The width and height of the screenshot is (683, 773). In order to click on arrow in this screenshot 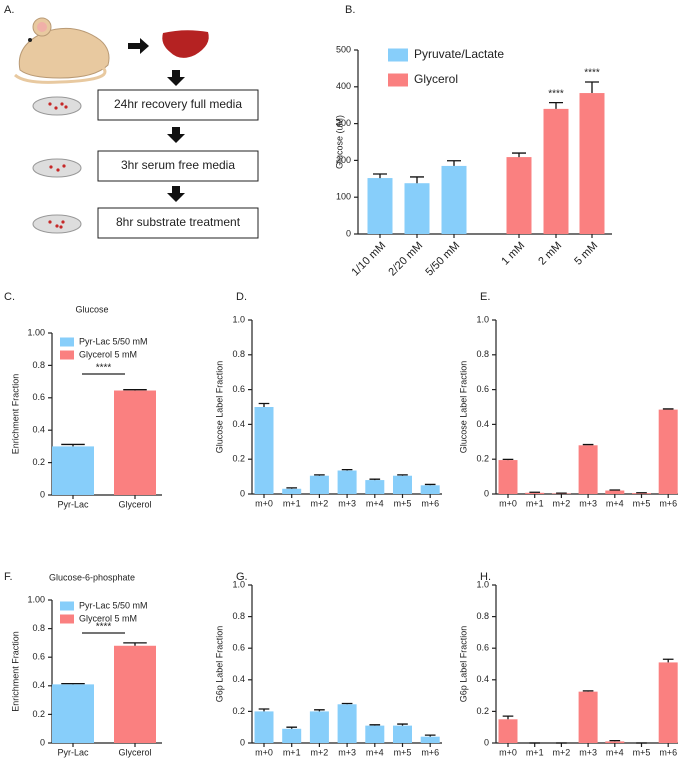, I will do `click(138, 46)`.